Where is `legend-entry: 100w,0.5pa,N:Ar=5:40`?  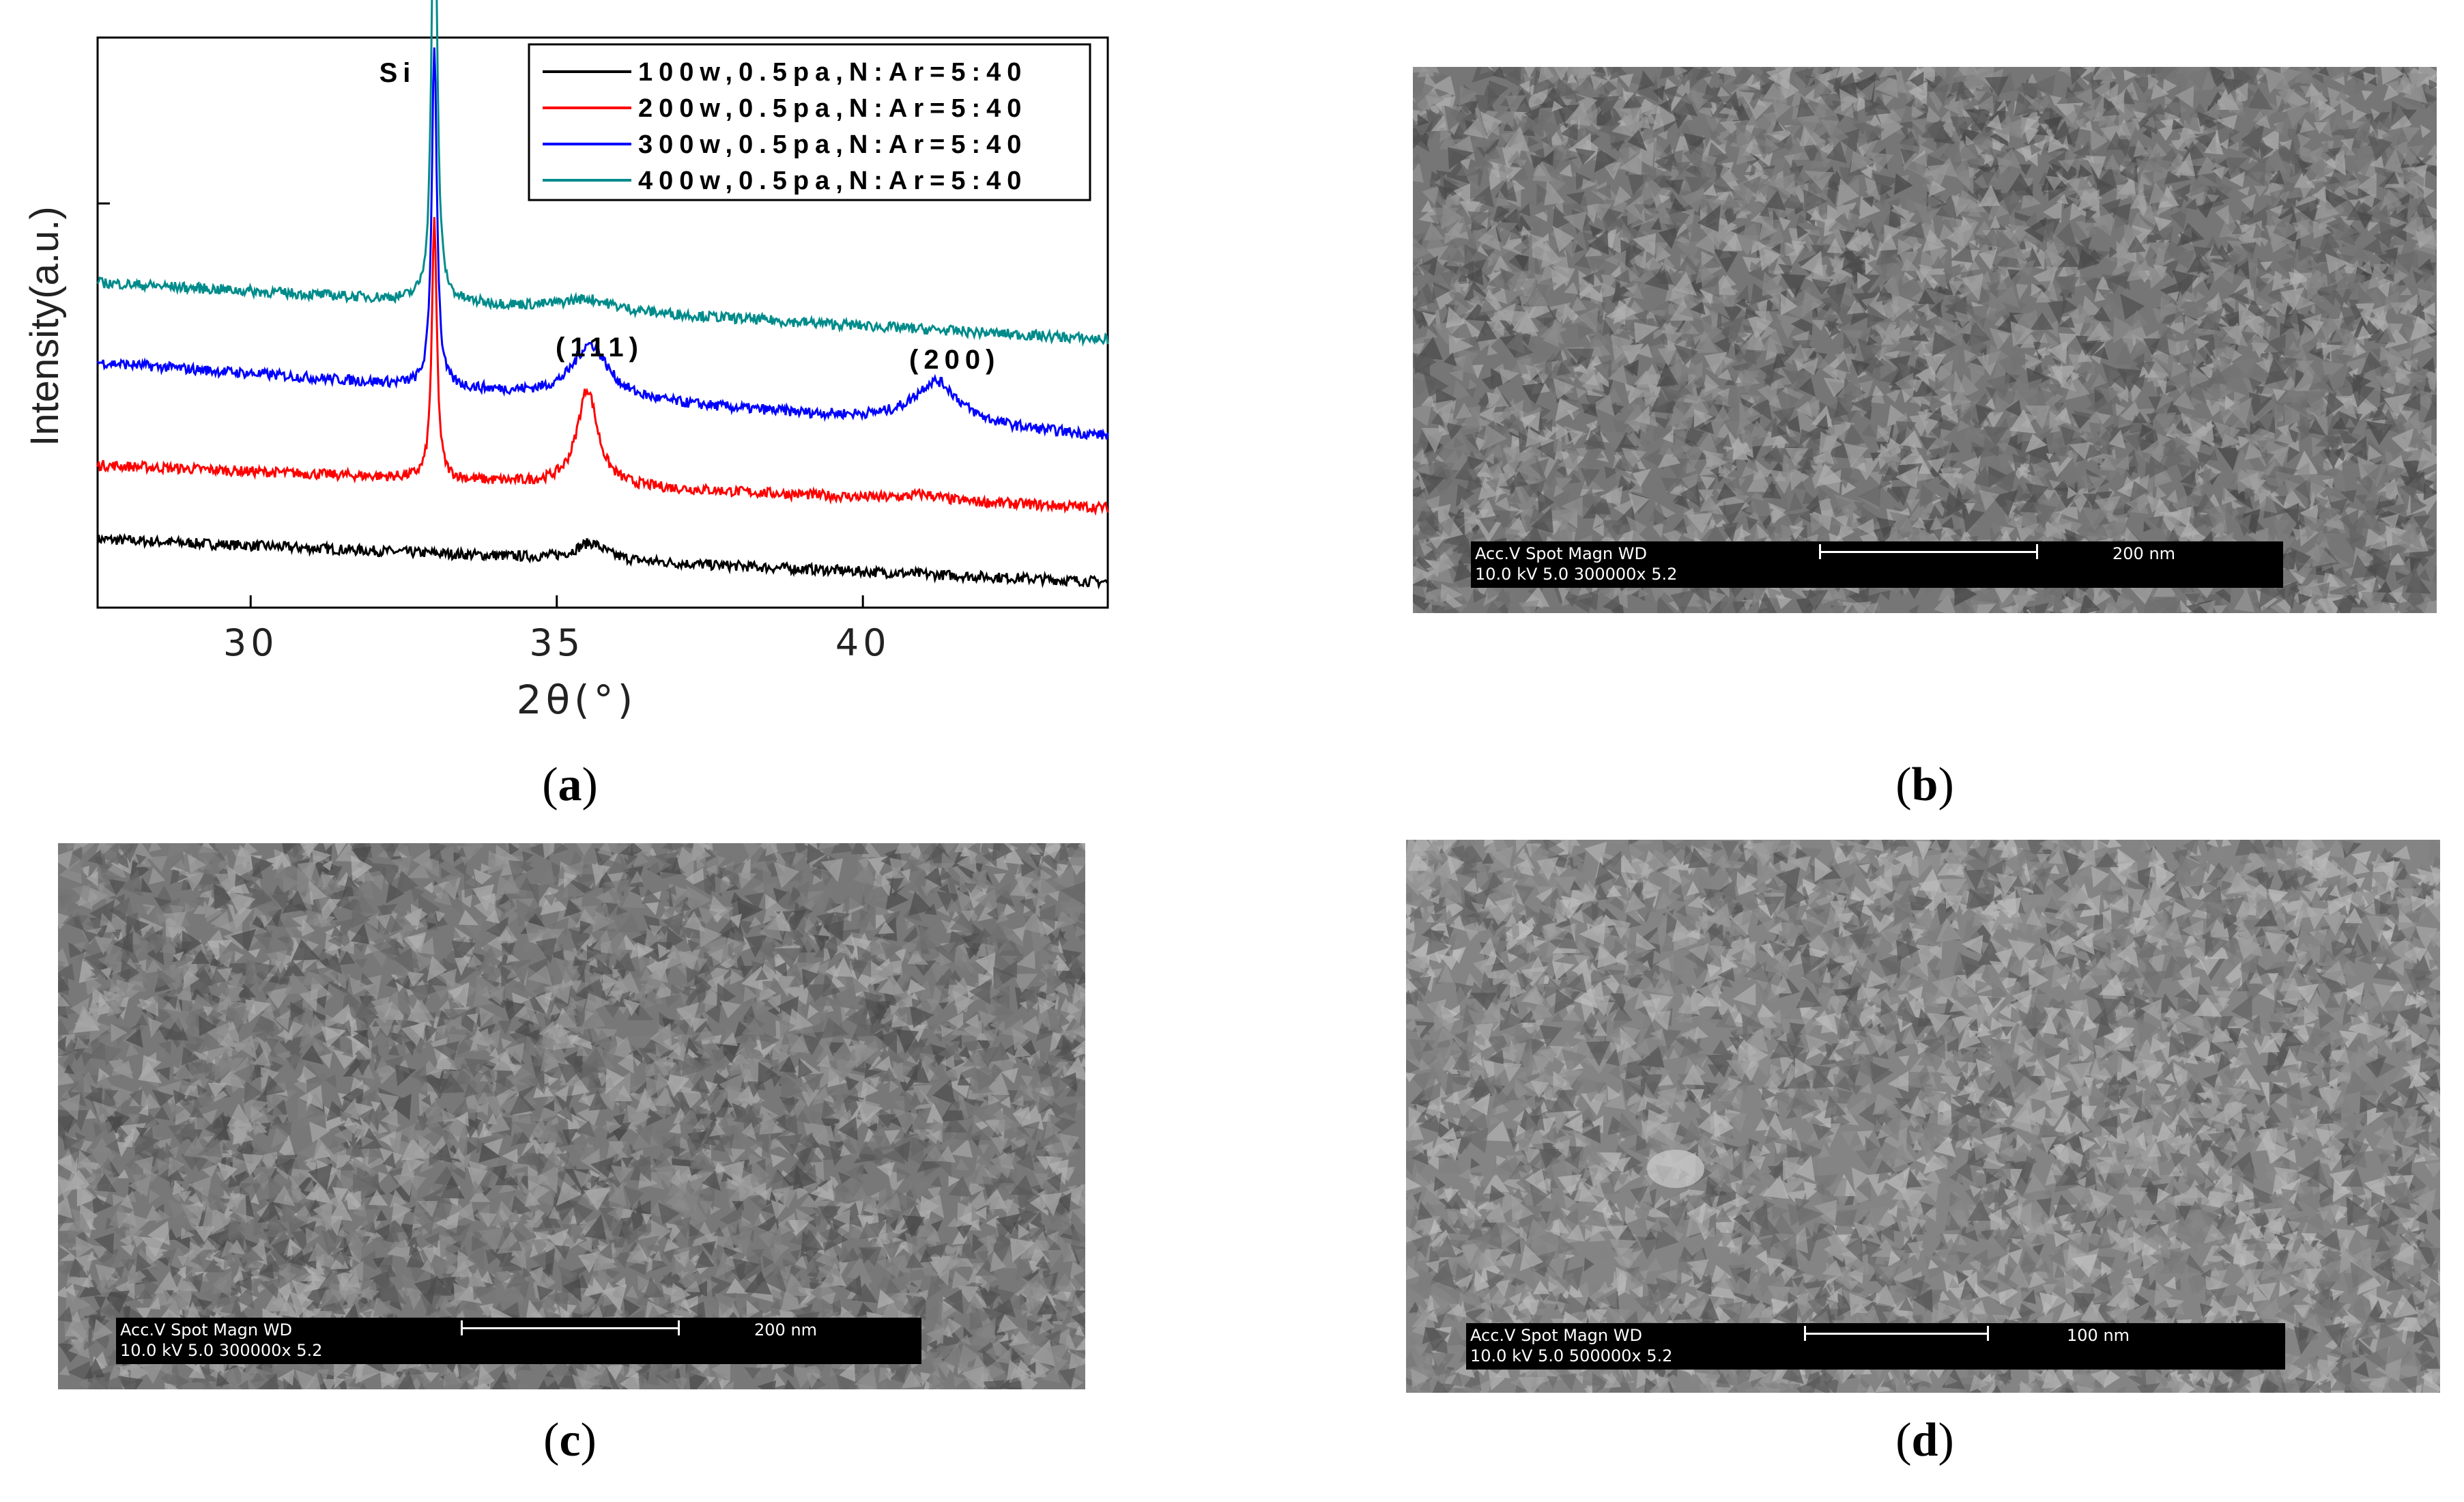 legend-entry: 100w,0.5pa,N:Ar=5:40 is located at coordinates (832, 72).